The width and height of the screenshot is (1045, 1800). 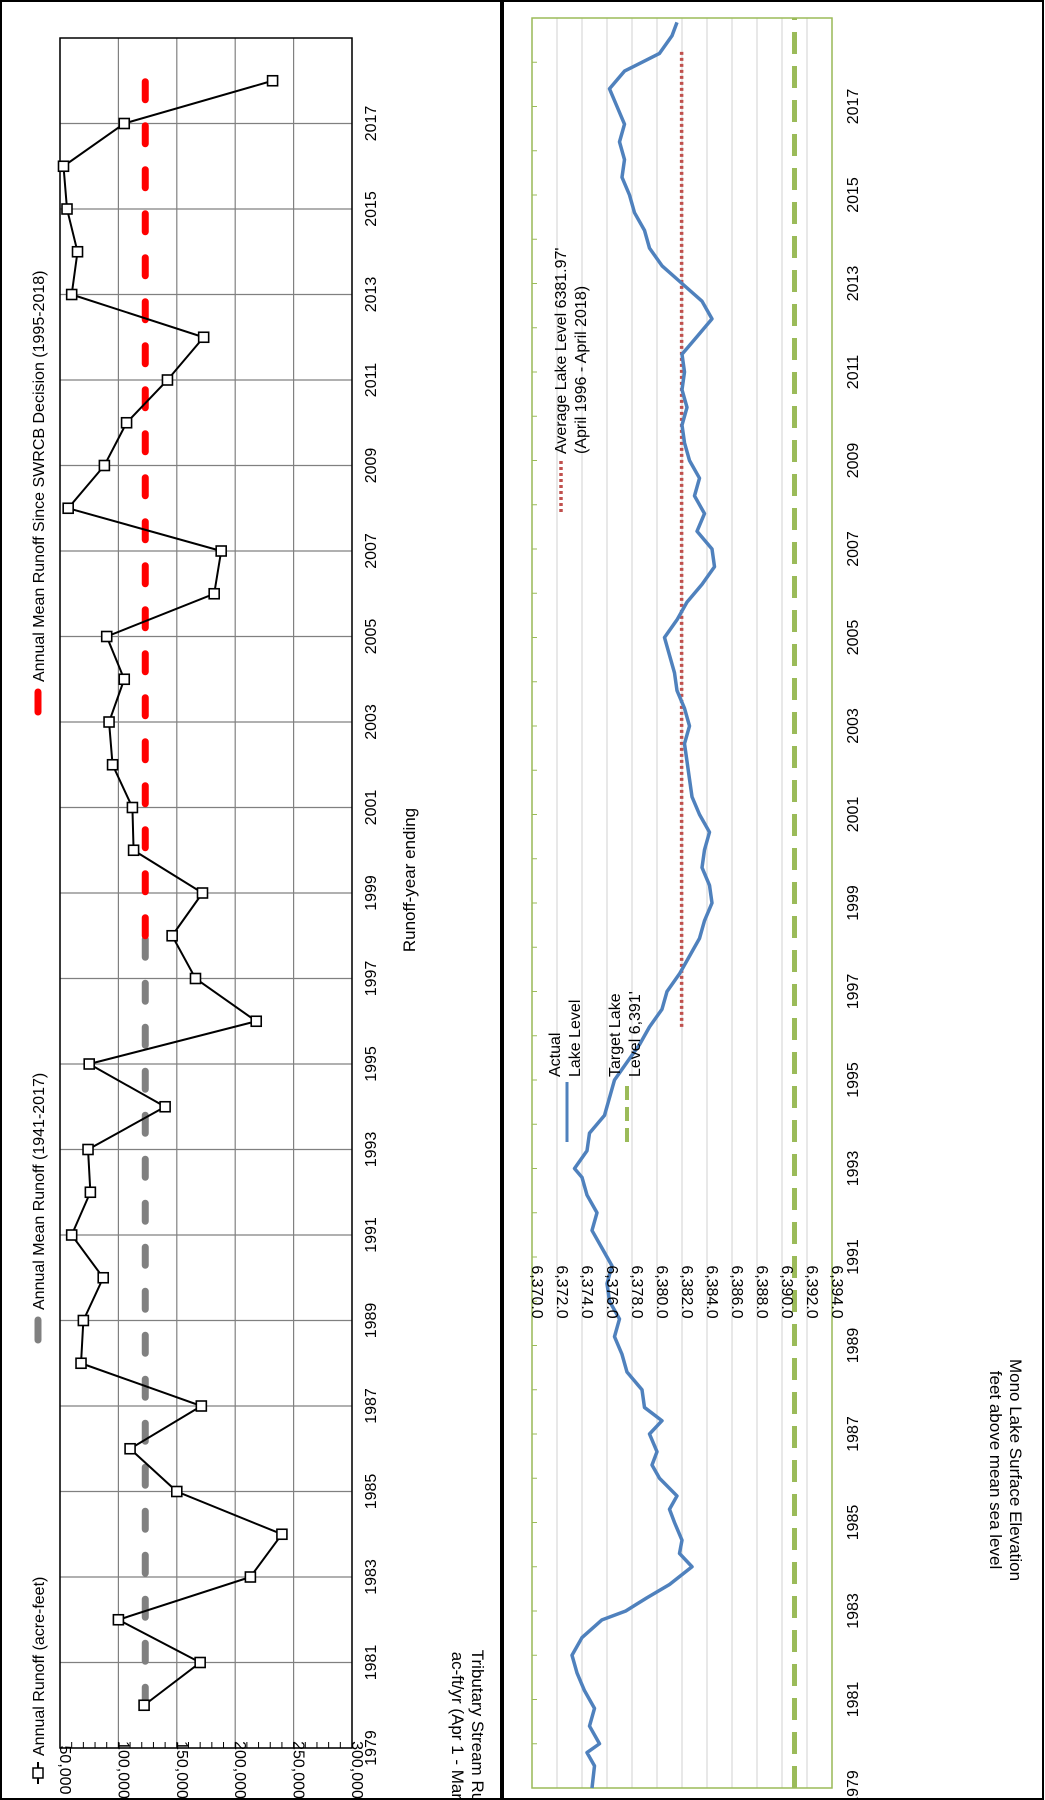 What do you see at coordinates (239, 1770) in the screenshot?
I see `runoff-y-tick-200-000: 200,000` at bounding box center [239, 1770].